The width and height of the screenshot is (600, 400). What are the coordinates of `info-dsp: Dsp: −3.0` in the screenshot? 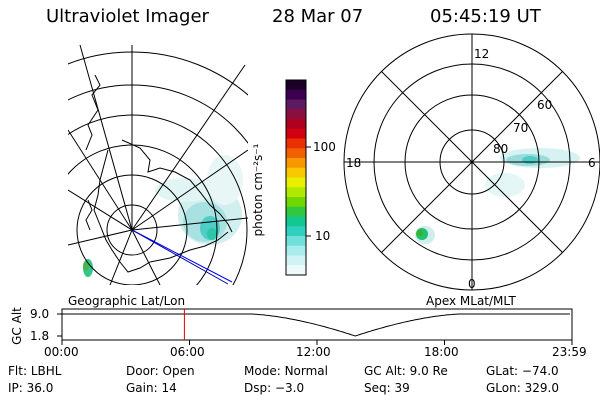 It's located at (274, 388).